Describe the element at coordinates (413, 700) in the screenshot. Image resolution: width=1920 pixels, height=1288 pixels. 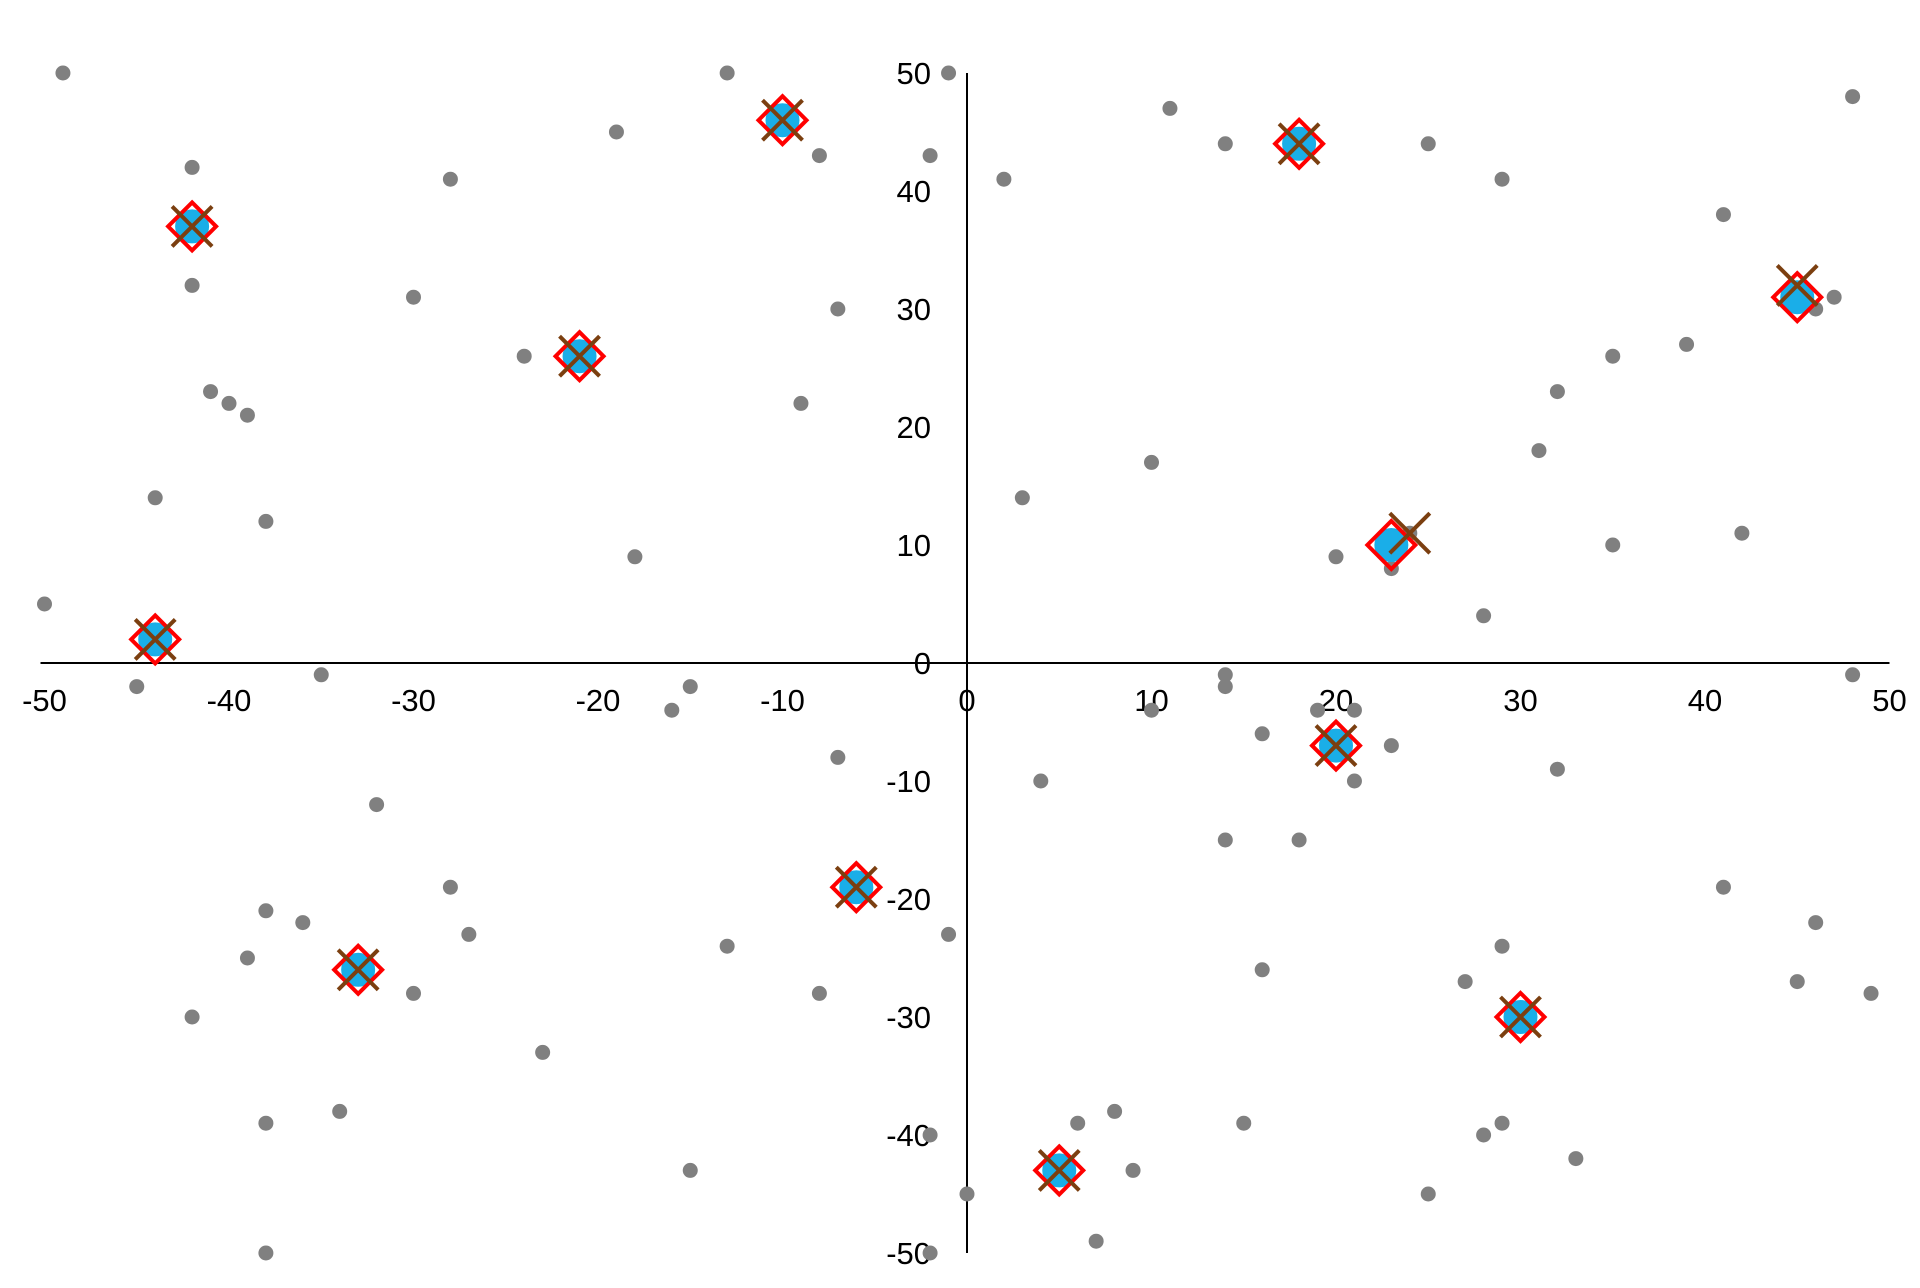
I see `x-tick-label: -30` at that location.